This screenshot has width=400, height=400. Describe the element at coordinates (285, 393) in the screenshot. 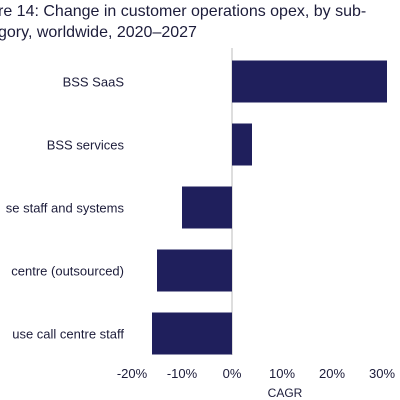

I see `x-axis-label: CAGR` at that location.